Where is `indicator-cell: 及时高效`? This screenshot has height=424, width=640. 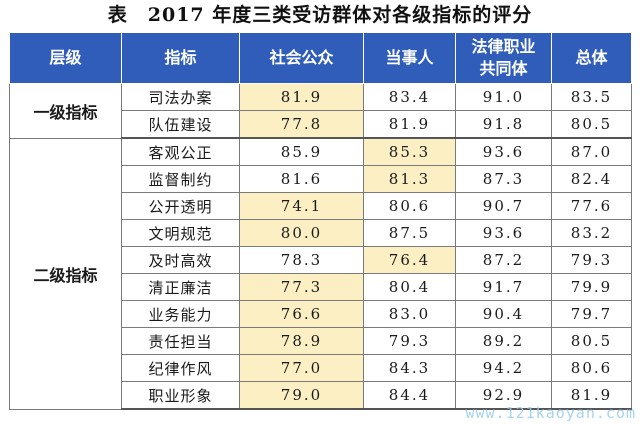
indicator-cell: 及时高效 is located at coordinates (180, 260).